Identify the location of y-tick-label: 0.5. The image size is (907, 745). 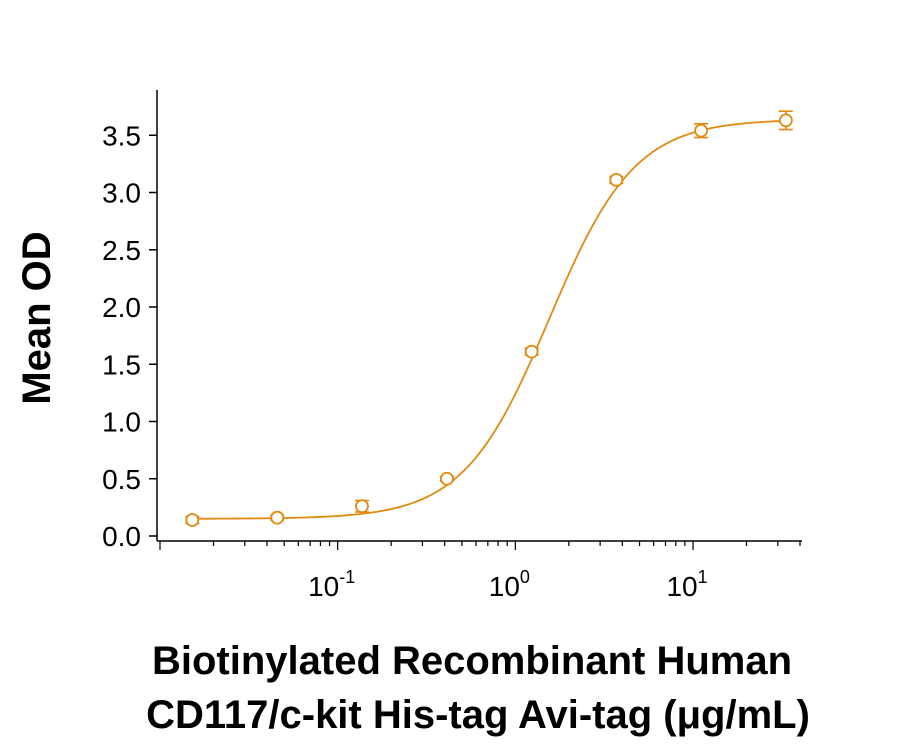
(121, 479).